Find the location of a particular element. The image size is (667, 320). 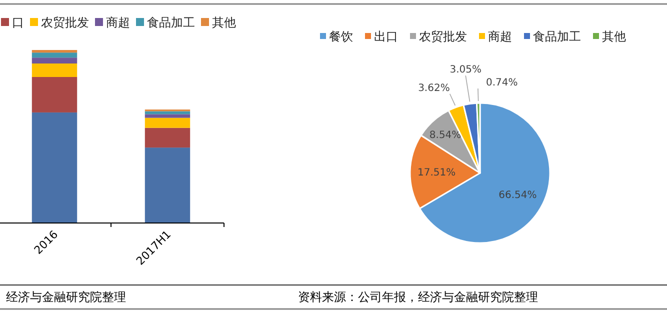

text: 资料来源：公司年报，经济与金融研究院整理 is located at coordinates (418, 297).